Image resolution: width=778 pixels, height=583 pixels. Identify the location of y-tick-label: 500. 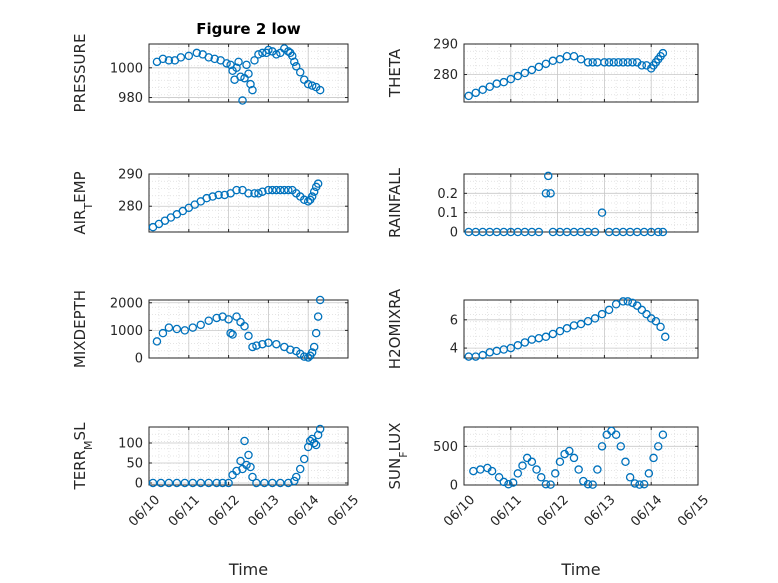
(445, 447).